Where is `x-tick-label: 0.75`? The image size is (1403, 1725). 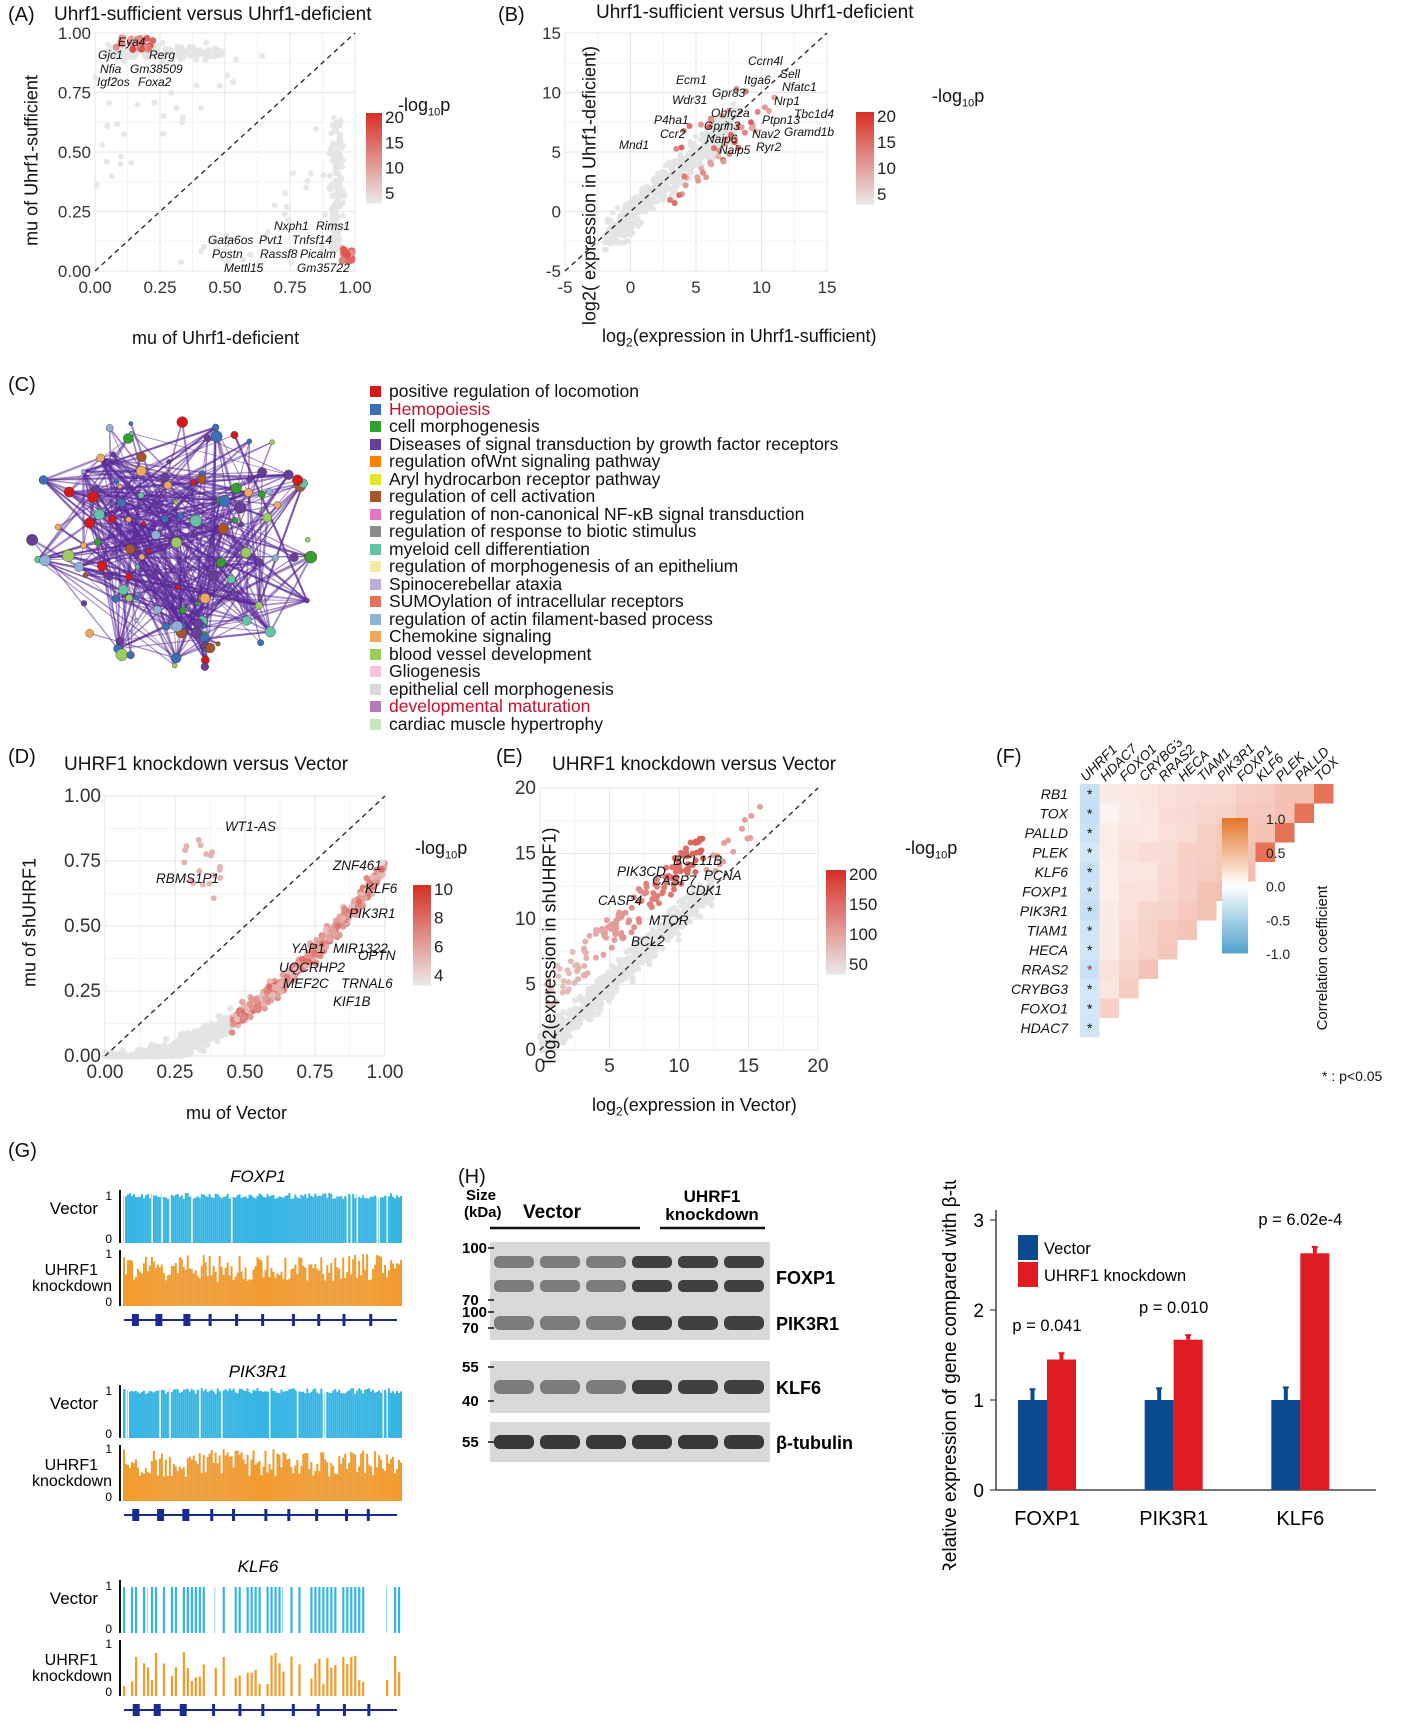
x-tick-label: 0.75 is located at coordinates (315, 1072).